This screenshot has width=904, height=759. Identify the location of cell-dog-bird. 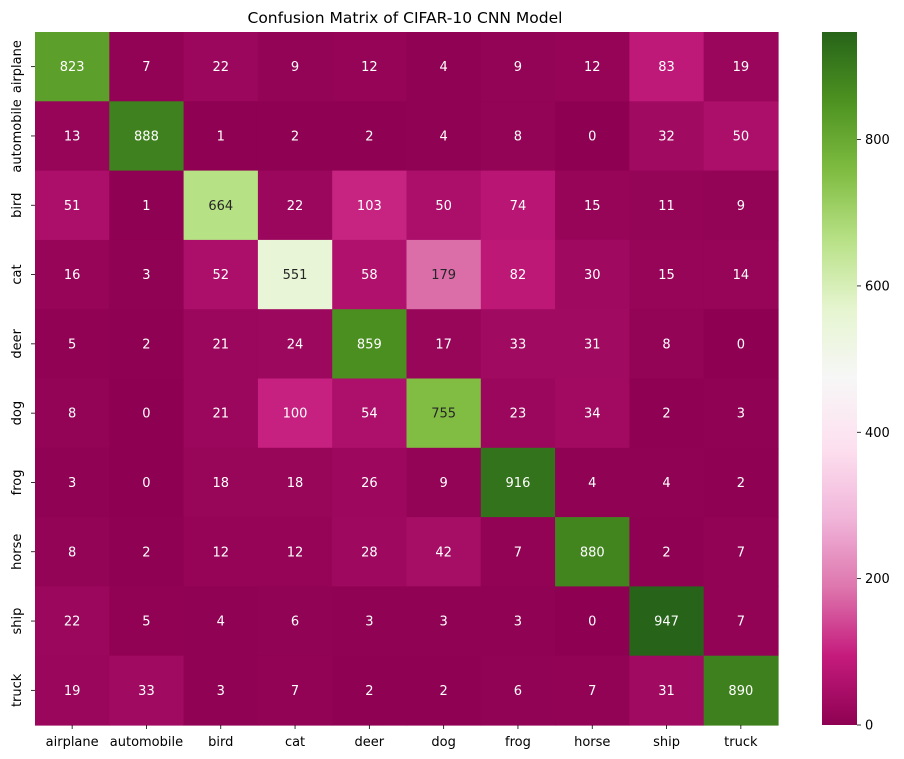
(221, 413).